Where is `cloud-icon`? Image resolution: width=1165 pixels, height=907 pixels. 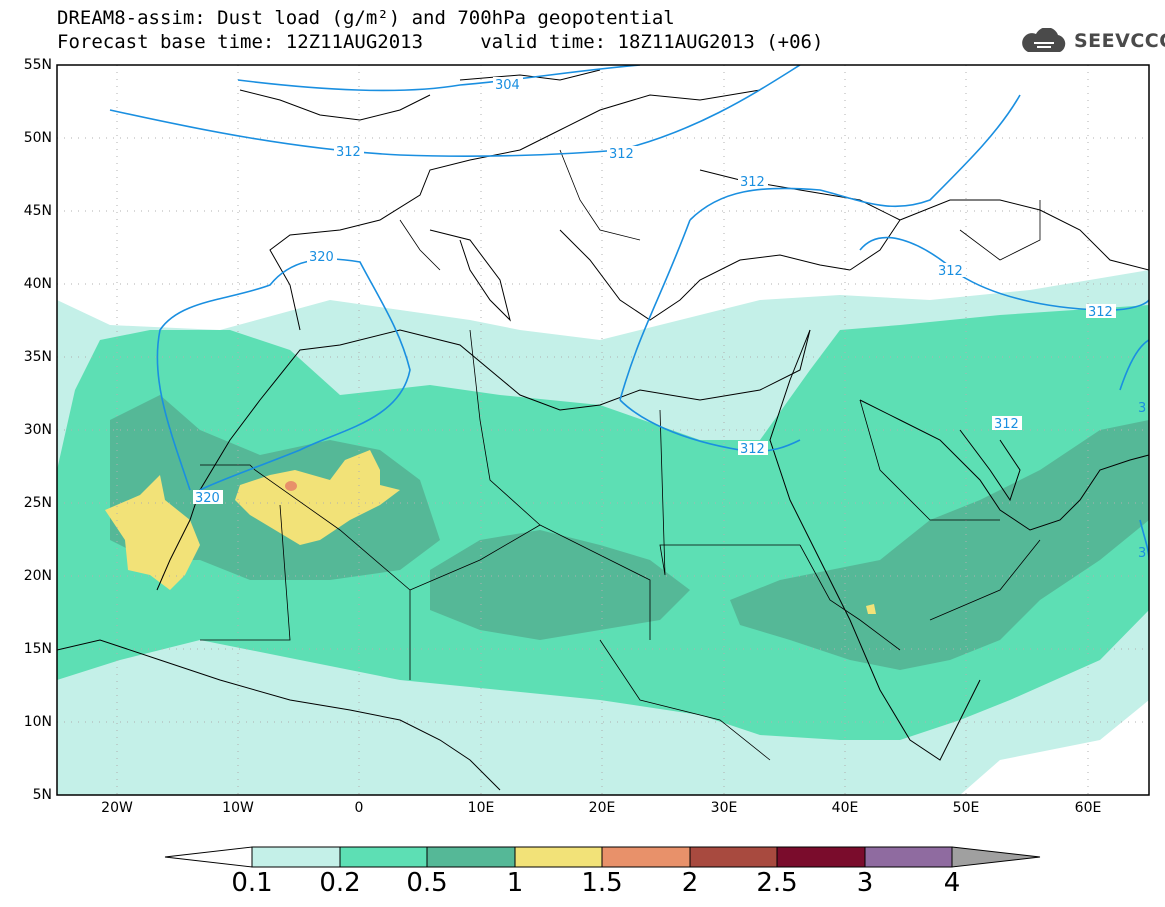
cloud-icon is located at coordinates (1044, 40).